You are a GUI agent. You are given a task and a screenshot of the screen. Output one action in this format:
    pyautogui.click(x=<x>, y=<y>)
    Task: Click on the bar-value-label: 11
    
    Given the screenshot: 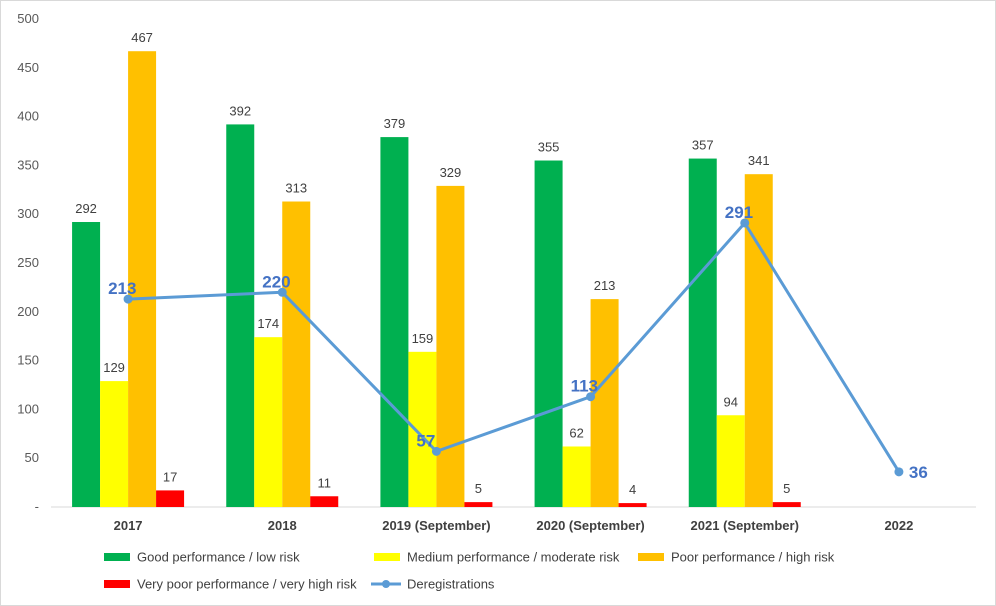 What is the action you would take?
    pyautogui.click(x=325, y=482)
    